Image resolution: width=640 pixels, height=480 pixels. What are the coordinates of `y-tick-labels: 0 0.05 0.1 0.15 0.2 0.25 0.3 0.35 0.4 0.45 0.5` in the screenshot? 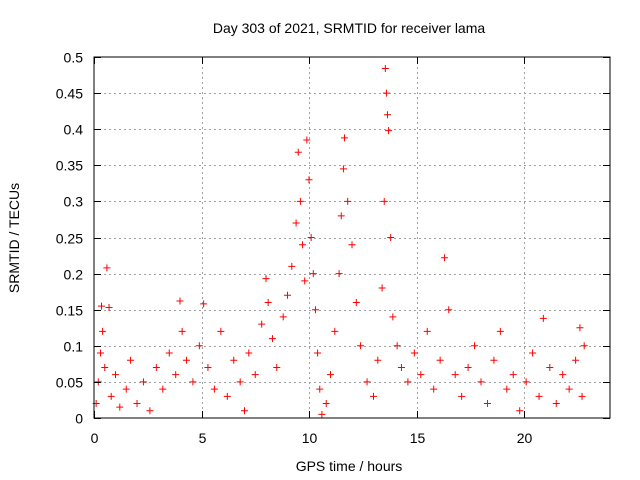 It's located at (69, 238).